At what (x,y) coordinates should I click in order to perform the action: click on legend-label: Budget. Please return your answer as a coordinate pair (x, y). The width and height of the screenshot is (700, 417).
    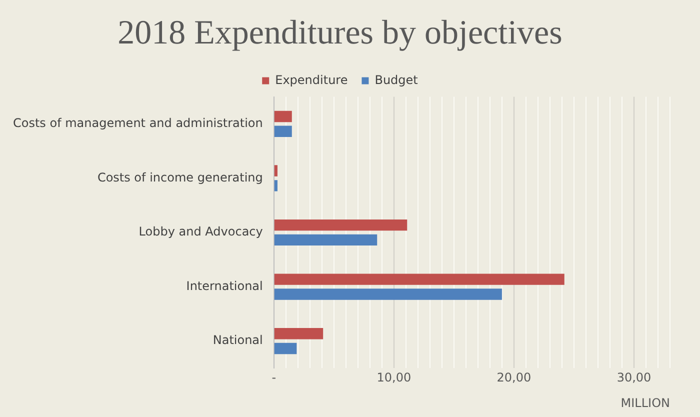
    Looking at the image, I should click on (396, 79).